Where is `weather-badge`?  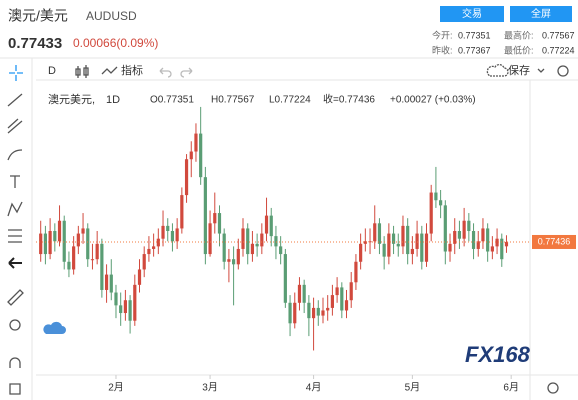 weather-badge is located at coordinates (54, 327).